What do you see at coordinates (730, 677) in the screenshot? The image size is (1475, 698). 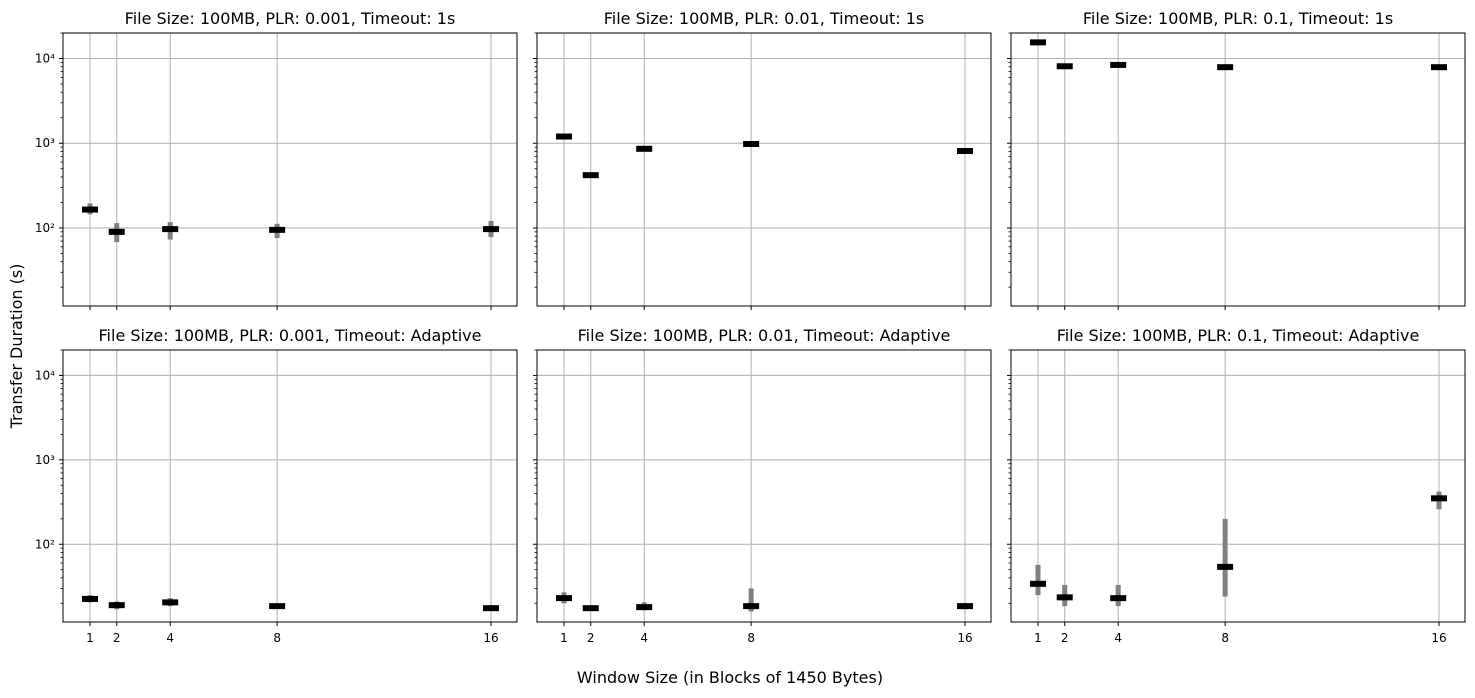 I see `x-axis-label: Window Size (in Blocks of 1450 Bytes)` at bounding box center [730, 677].